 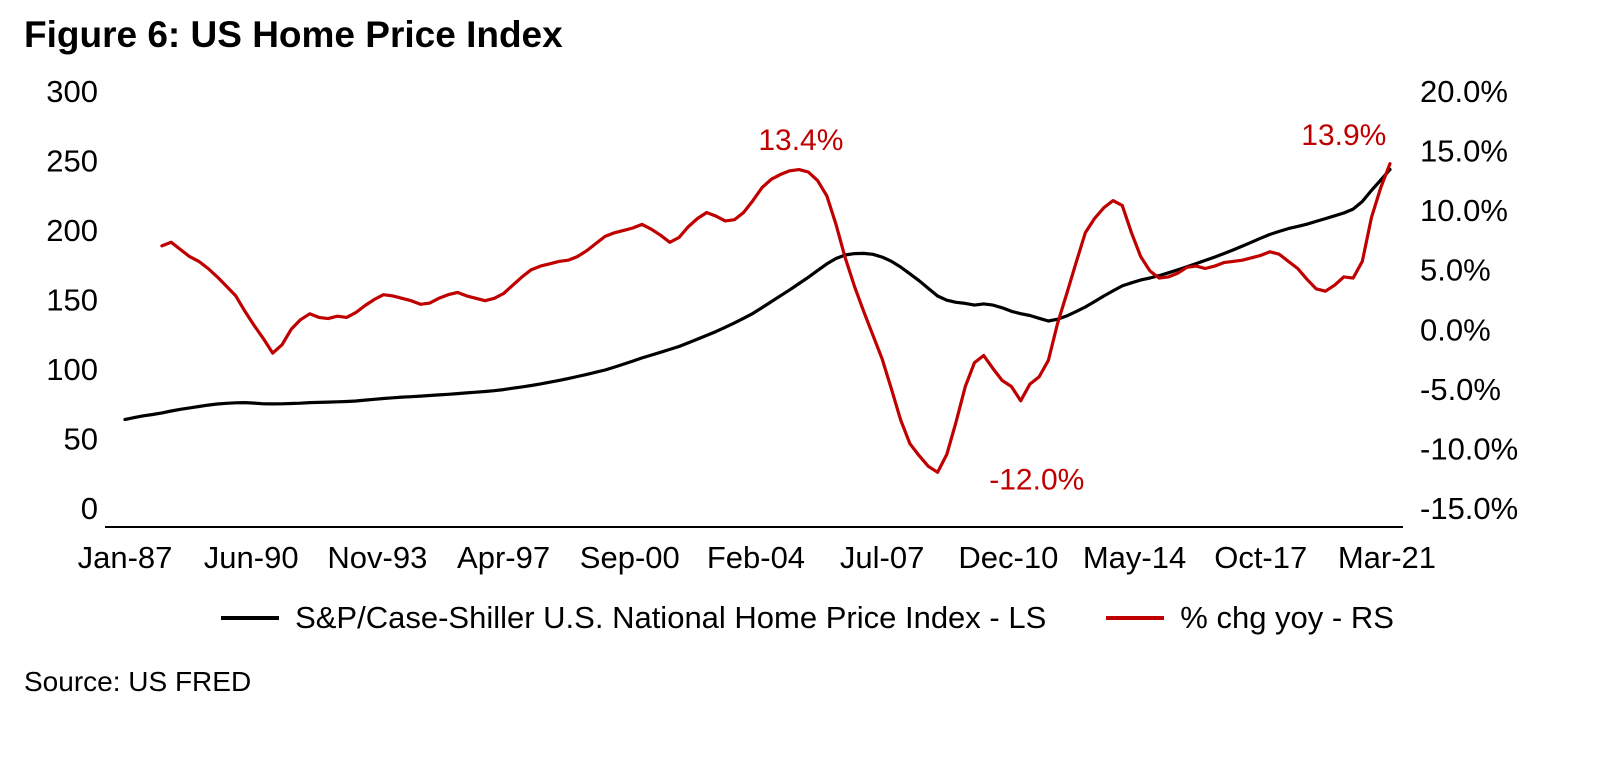 I want to click on source-note: Source: US FRED, so click(x=138, y=681).